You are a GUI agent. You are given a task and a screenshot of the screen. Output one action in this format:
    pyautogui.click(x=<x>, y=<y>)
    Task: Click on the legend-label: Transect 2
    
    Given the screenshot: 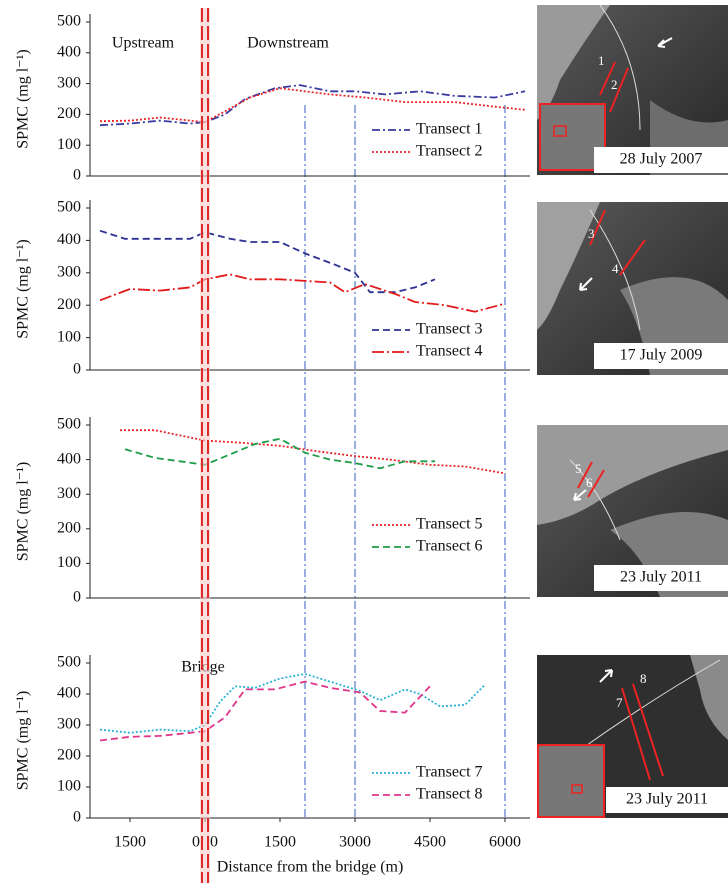 What is the action you would take?
    pyautogui.click(x=449, y=151)
    